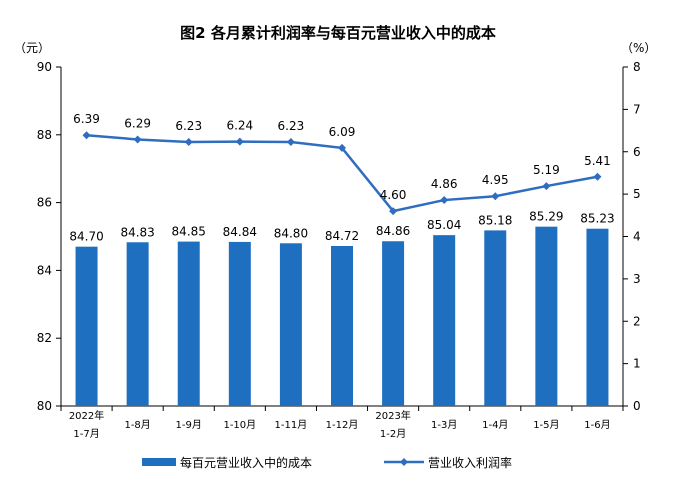 The width and height of the screenshot is (676, 493). What do you see at coordinates (342, 132) in the screenshot?
I see `line-value-label: 6.09` at bounding box center [342, 132].